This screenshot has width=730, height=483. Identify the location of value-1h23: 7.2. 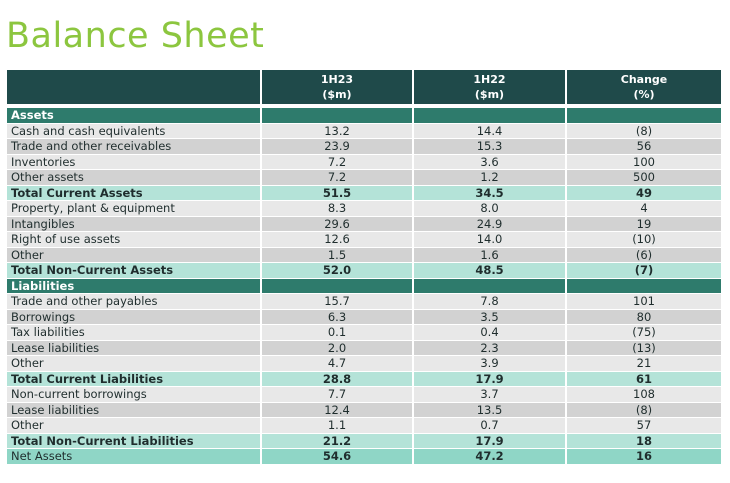
(338, 177).